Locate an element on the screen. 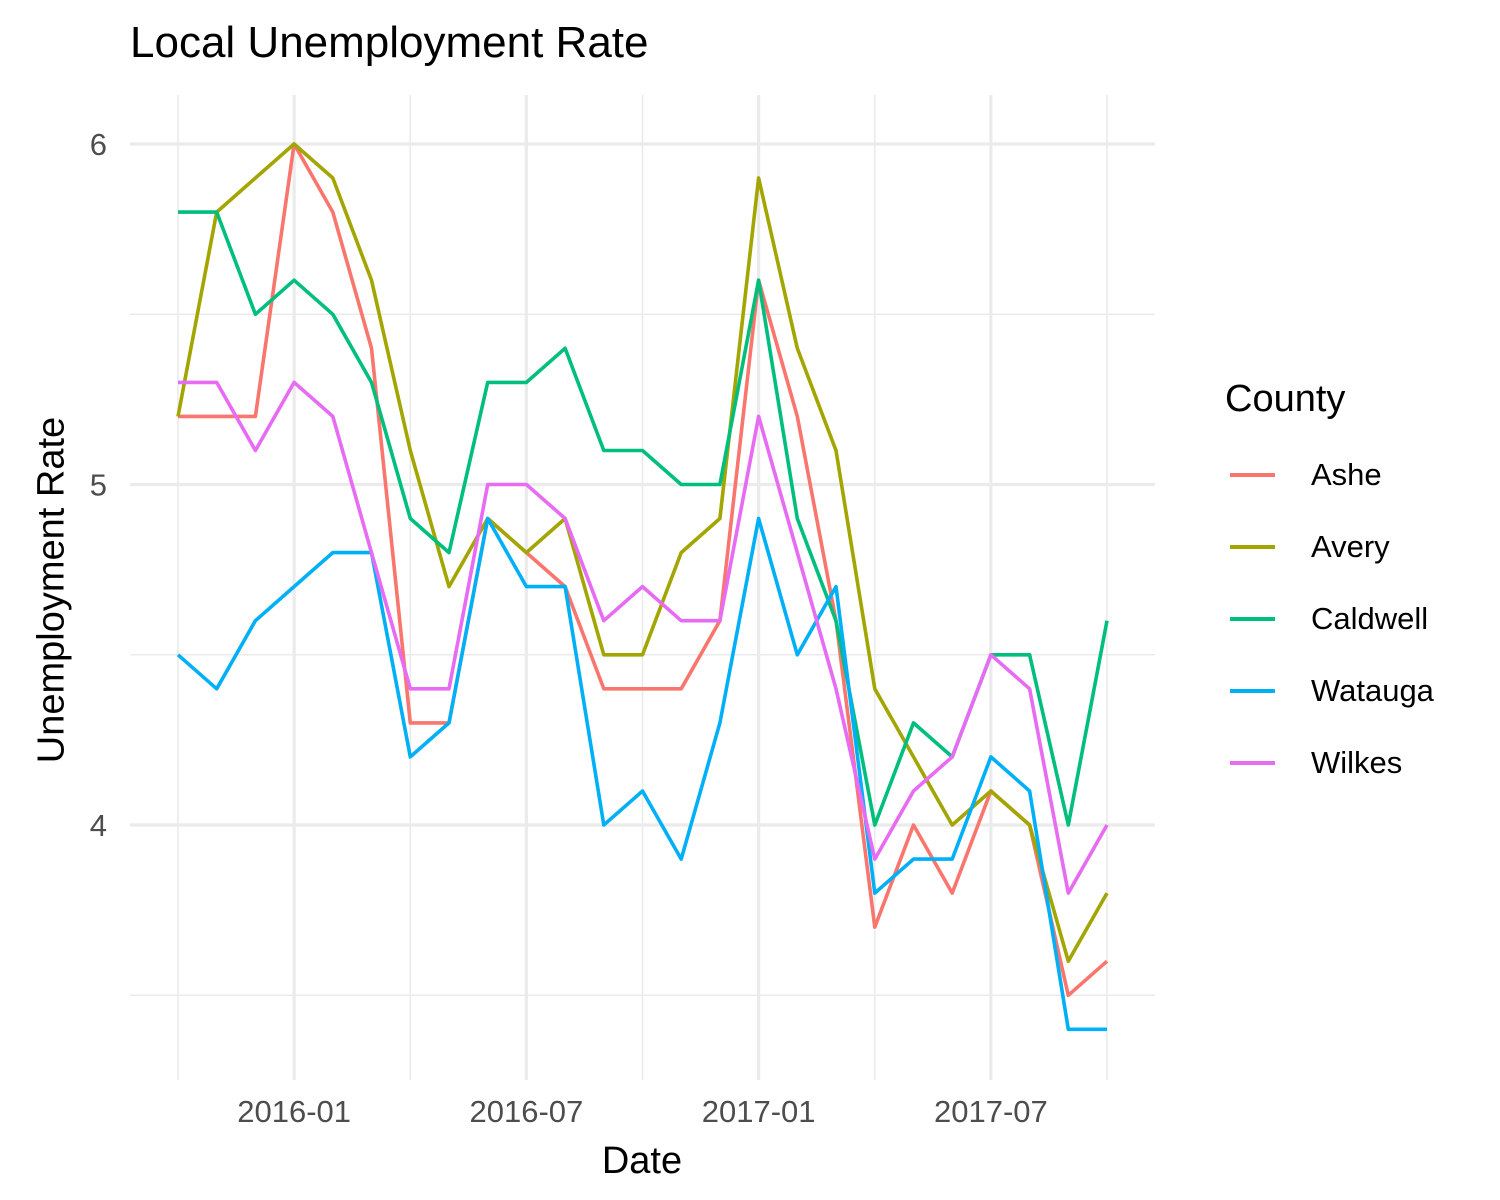 Image resolution: width=1500 pixels, height=1200 pixels. x-tick-label: 2017-07 is located at coordinates (991, 1111).